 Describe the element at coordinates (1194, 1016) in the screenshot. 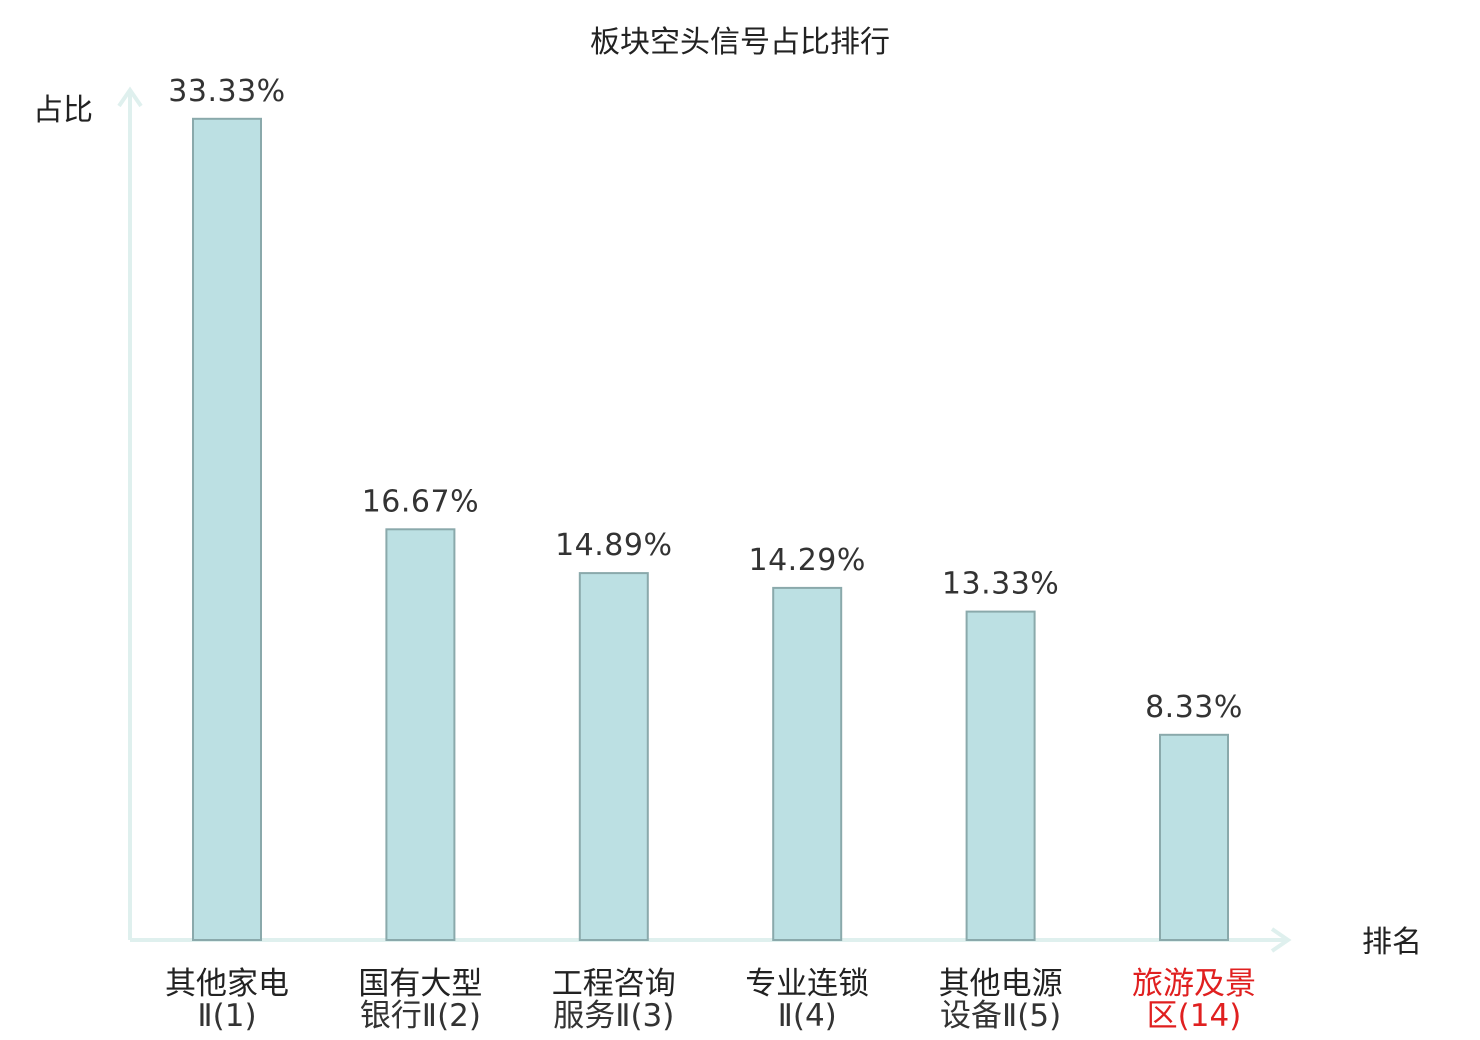

I see `category-label-line2: 区(14)` at that location.